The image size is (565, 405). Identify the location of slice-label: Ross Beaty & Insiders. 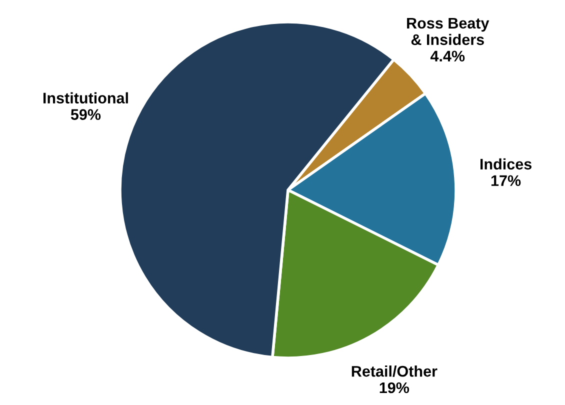
(448, 32).